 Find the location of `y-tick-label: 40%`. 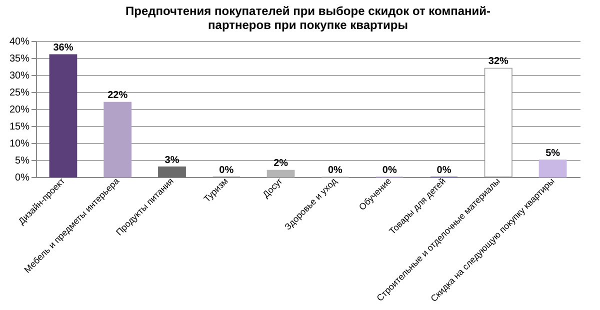

y-tick-label: 40% is located at coordinates (19, 42).